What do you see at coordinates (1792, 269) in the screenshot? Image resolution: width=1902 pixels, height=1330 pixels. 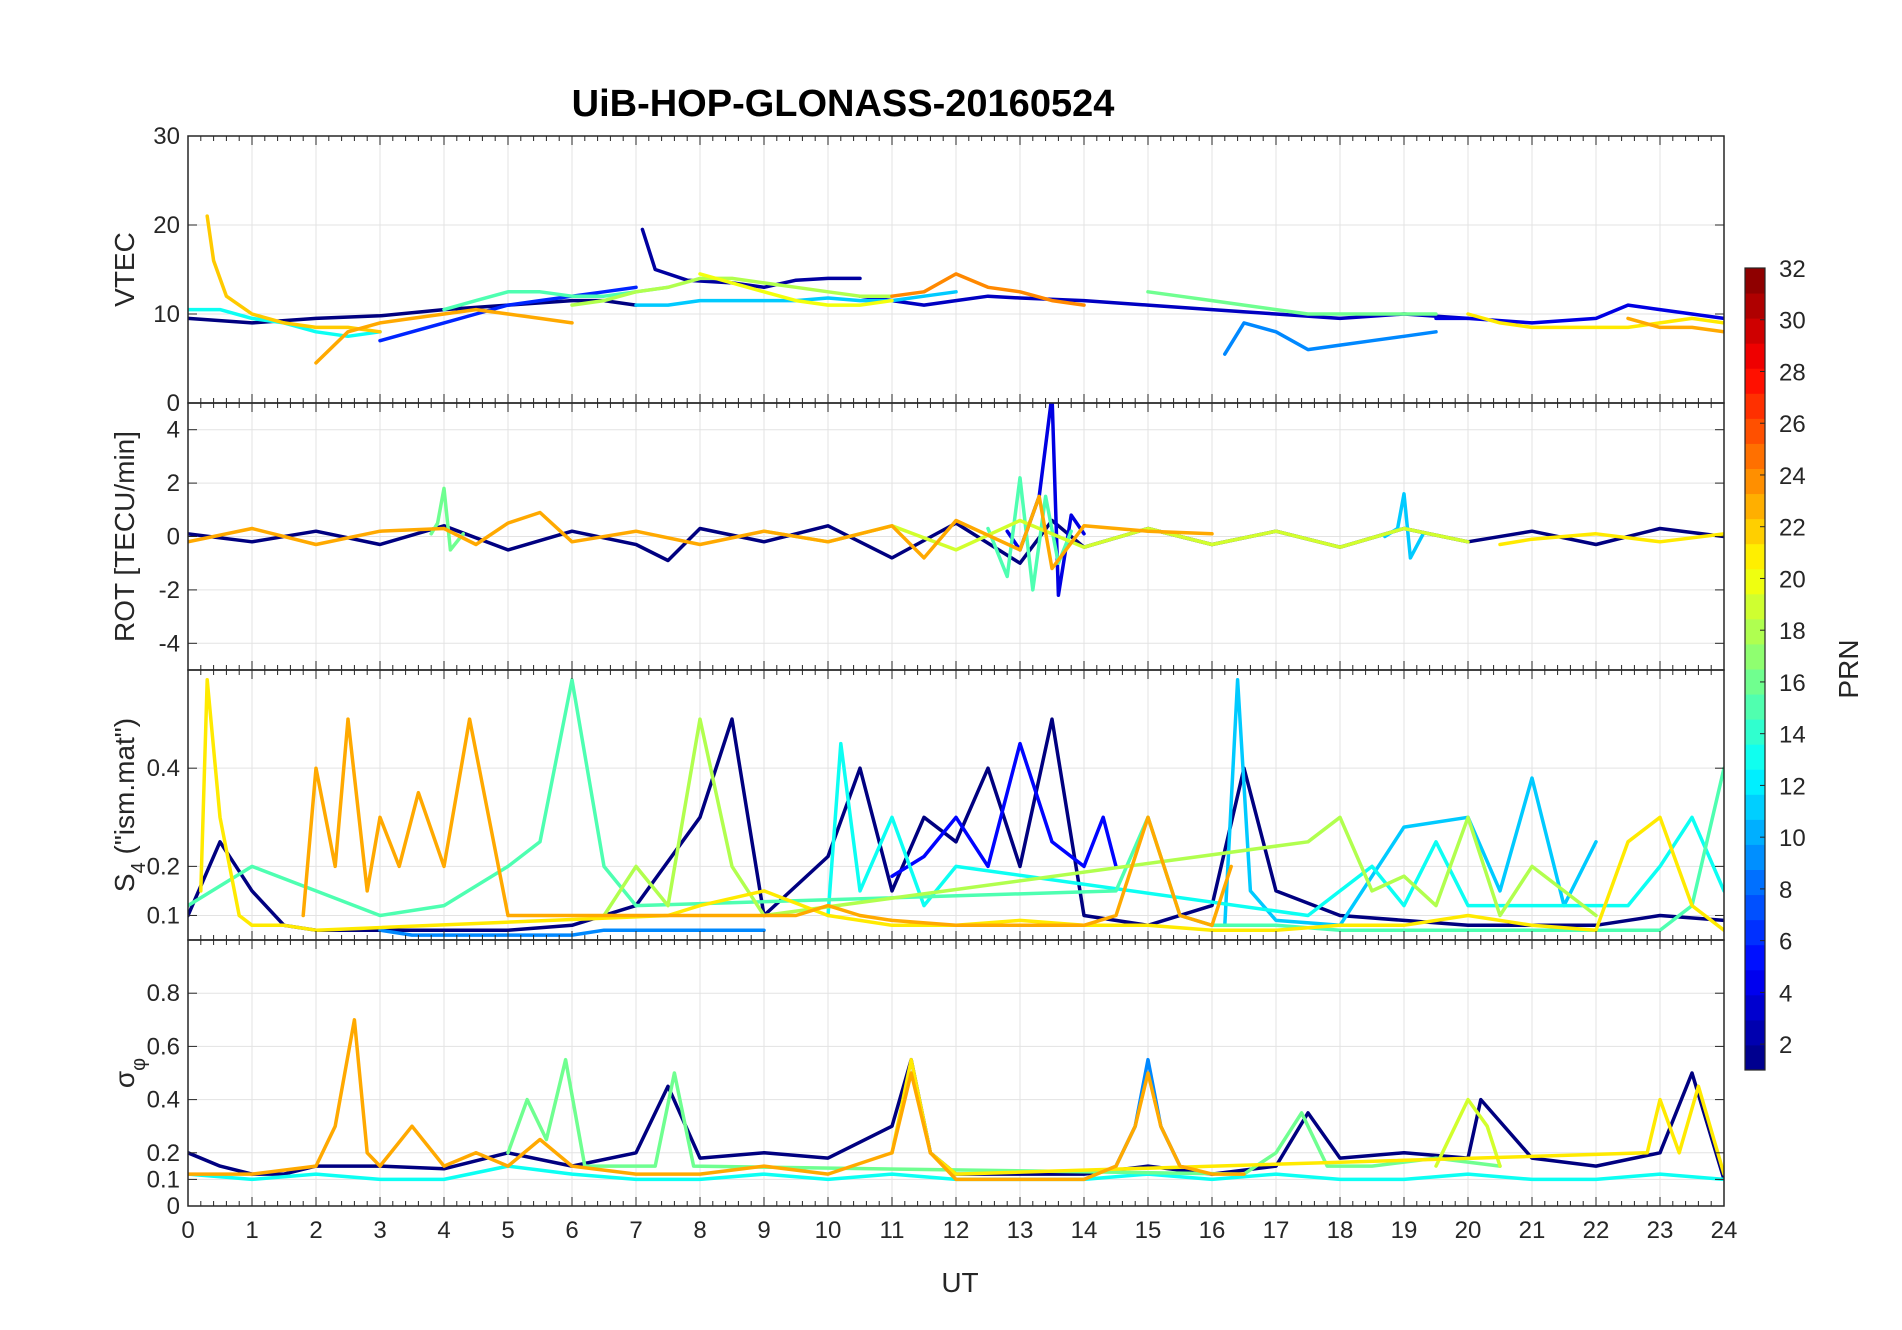 I see `colorbar-tick-label: 32` at bounding box center [1792, 269].